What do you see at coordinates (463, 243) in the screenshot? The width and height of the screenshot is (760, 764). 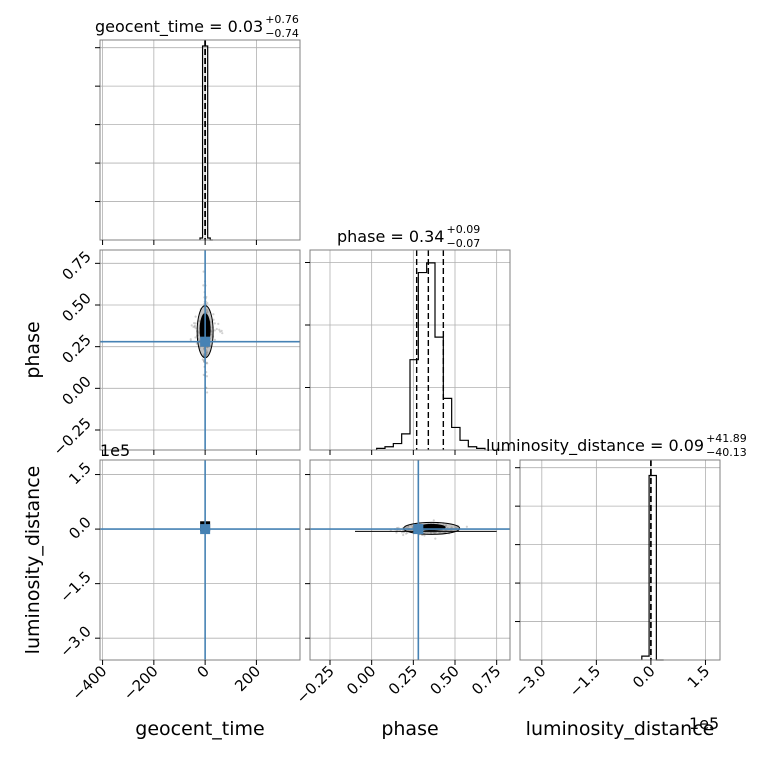 I see `title-phase-lower-error: −0.07` at bounding box center [463, 243].